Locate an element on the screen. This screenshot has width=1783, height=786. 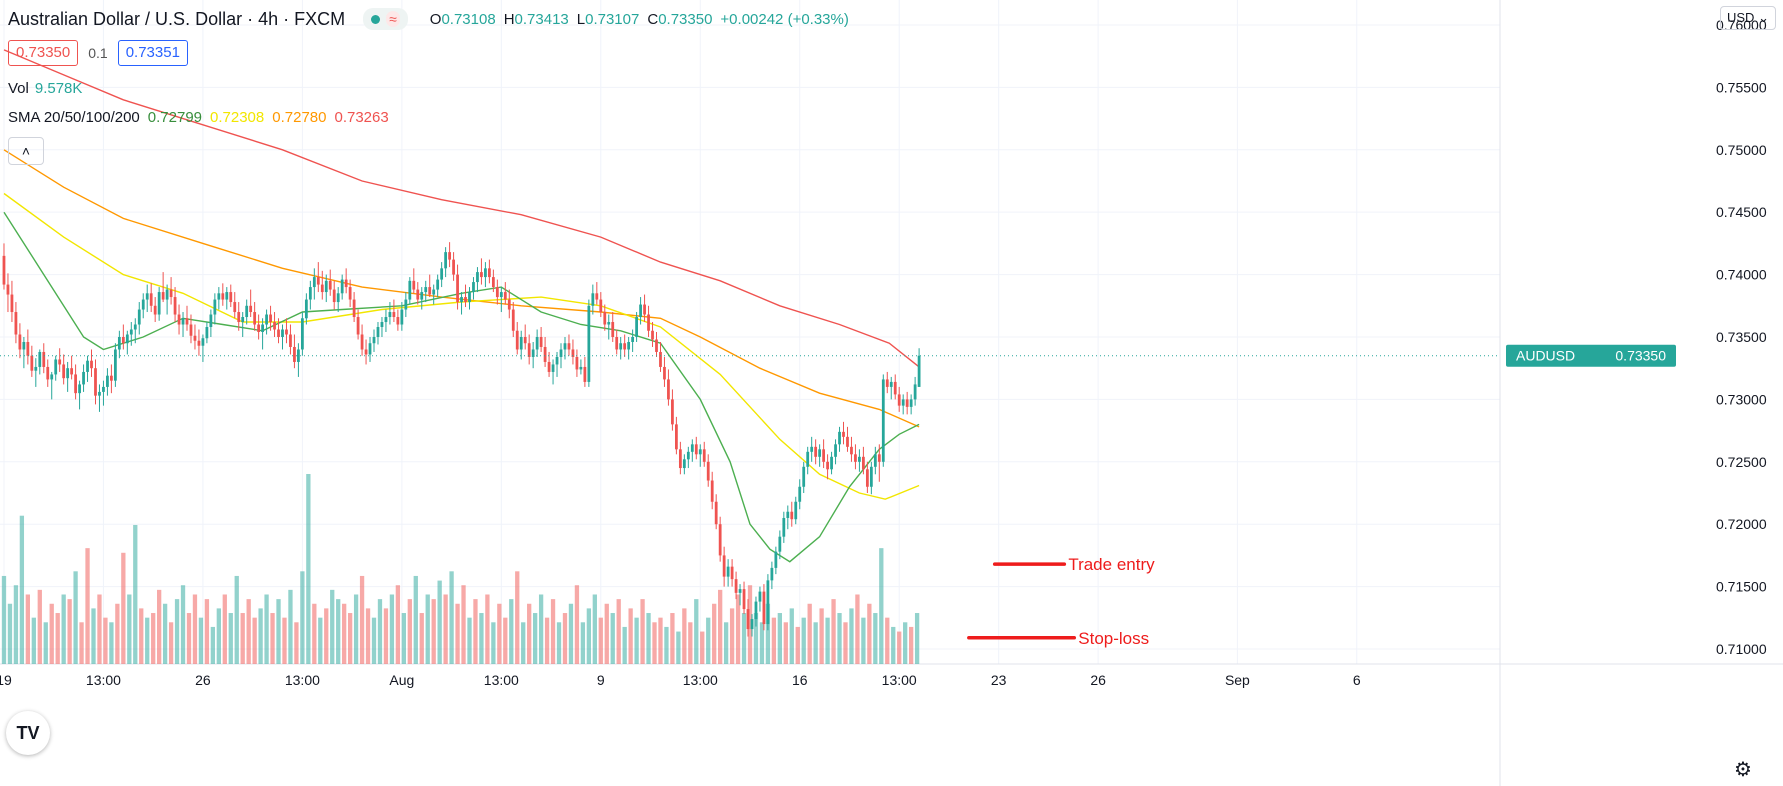
time-tick-label: 19 is located at coordinates (6, 680).